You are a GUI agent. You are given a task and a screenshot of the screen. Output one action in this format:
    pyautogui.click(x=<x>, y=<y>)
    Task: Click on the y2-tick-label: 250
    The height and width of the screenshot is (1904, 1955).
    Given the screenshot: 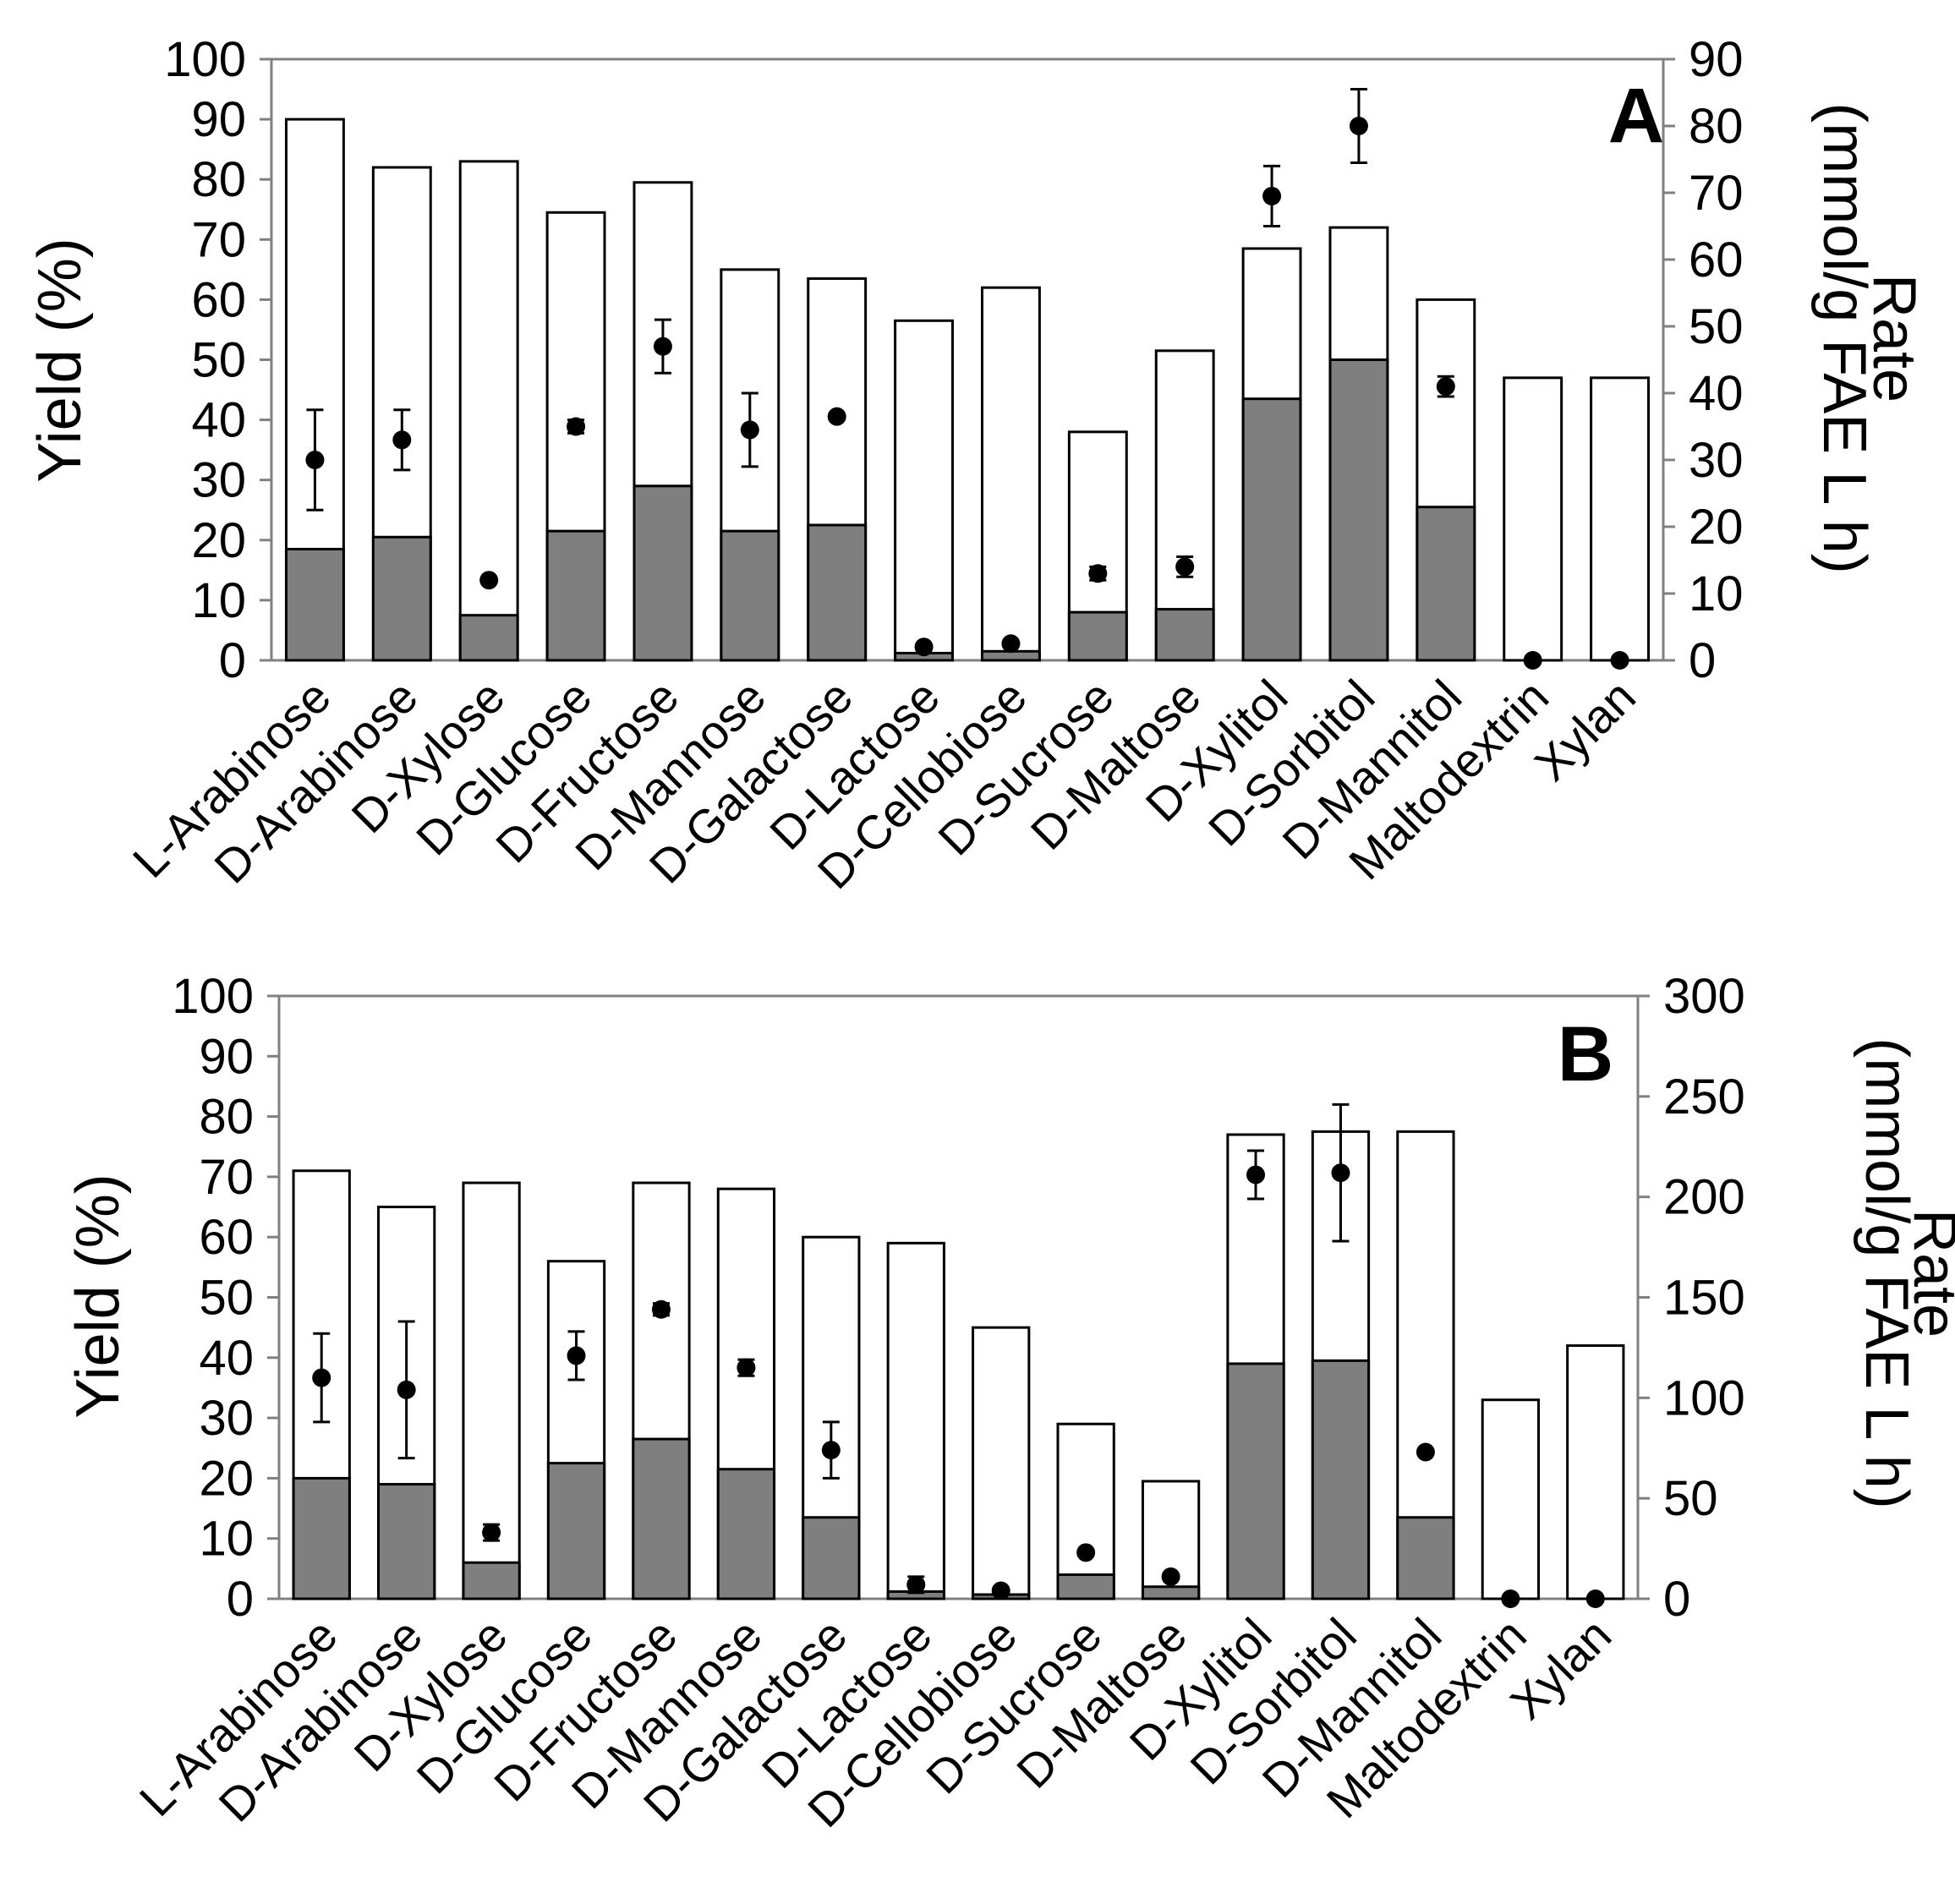 What is the action you would take?
    pyautogui.click(x=1704, y=1097)
    